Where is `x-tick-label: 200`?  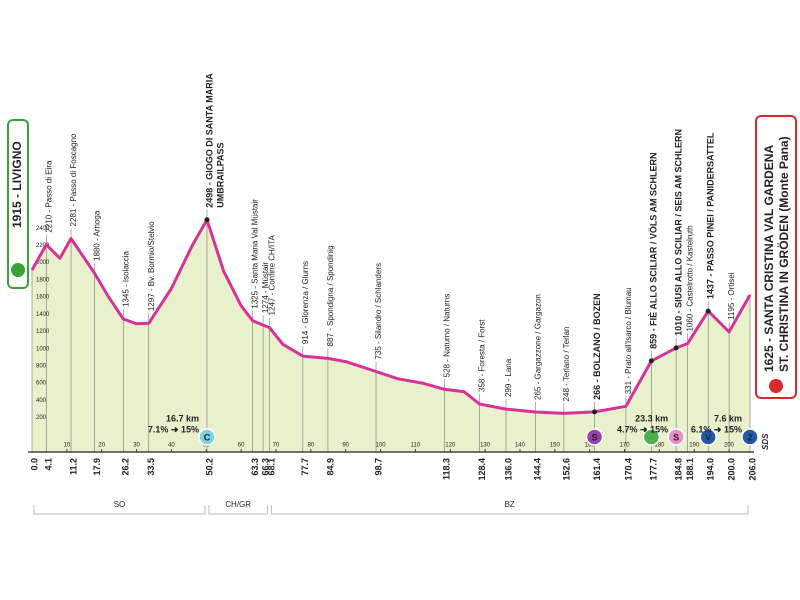 x-tick-label: 200 is located at coordinates (729, 446).